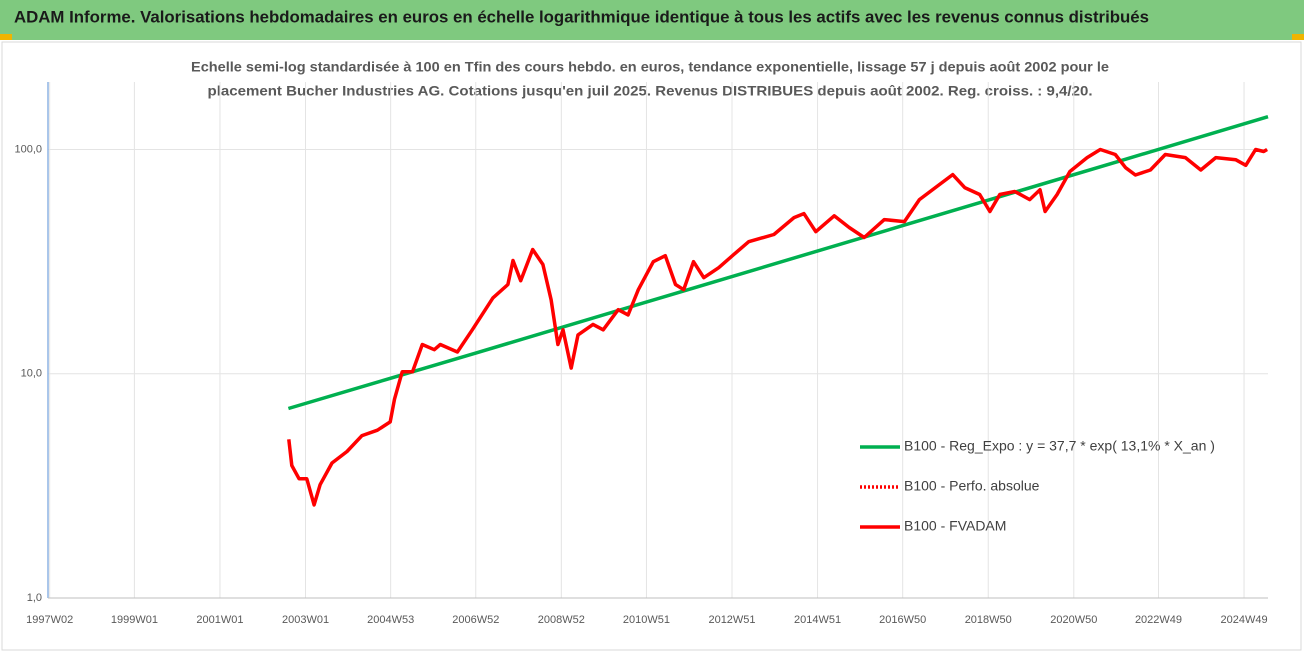 The height and width of the screenshot is (657, 1304). I want to click on x-tick-label: 2022W49, so click(1158, 620).